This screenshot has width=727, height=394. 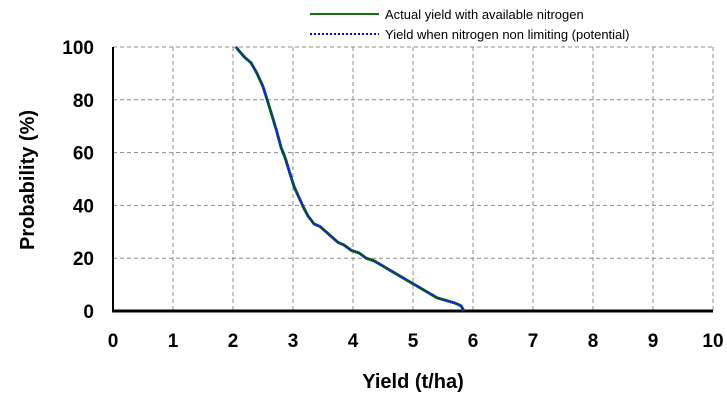 I want to click on x-tick-labels: 0 1 2 3 4 5 6 7 8 9 10, so click(x=416, y=341).